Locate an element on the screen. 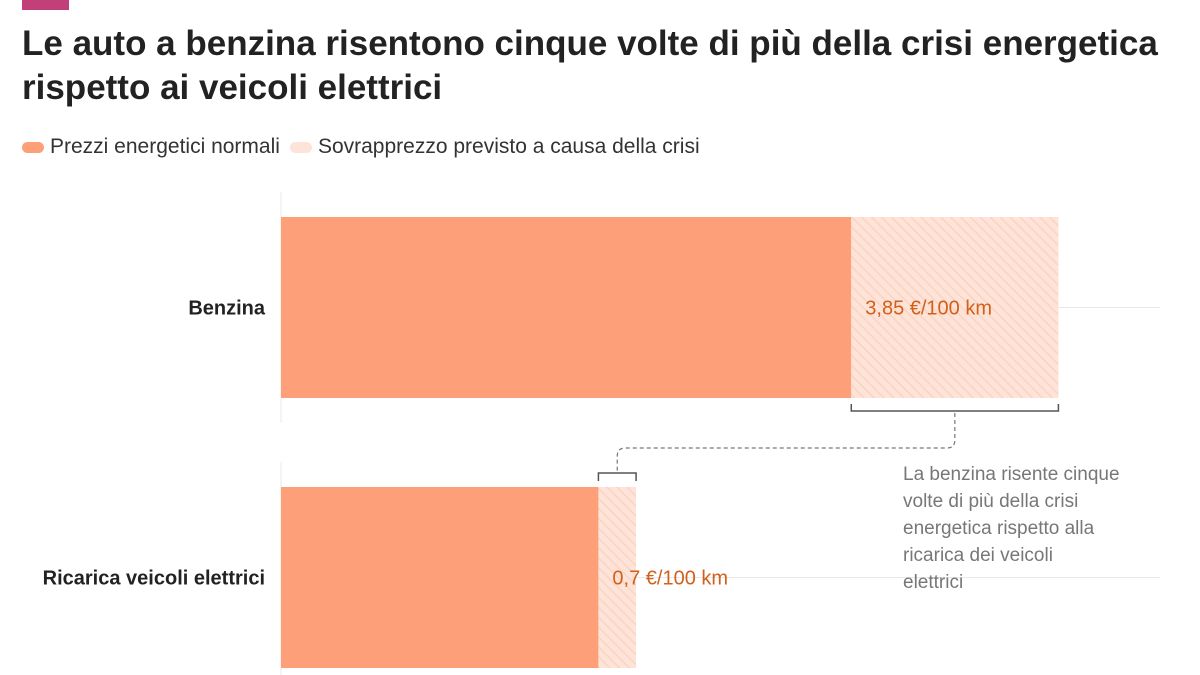 The width and height of the screenshot is (1200, 675). legend-item-normal: Prezzi energetici normali is located at coordinates (151, 147).